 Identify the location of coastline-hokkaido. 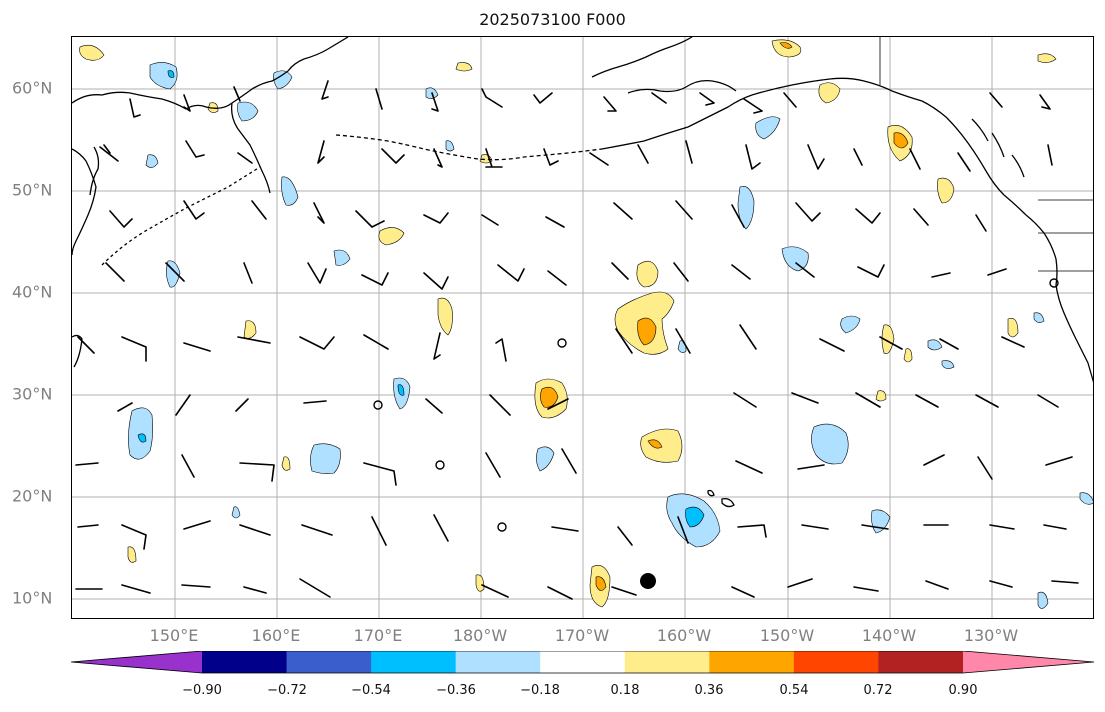
(84, 202).